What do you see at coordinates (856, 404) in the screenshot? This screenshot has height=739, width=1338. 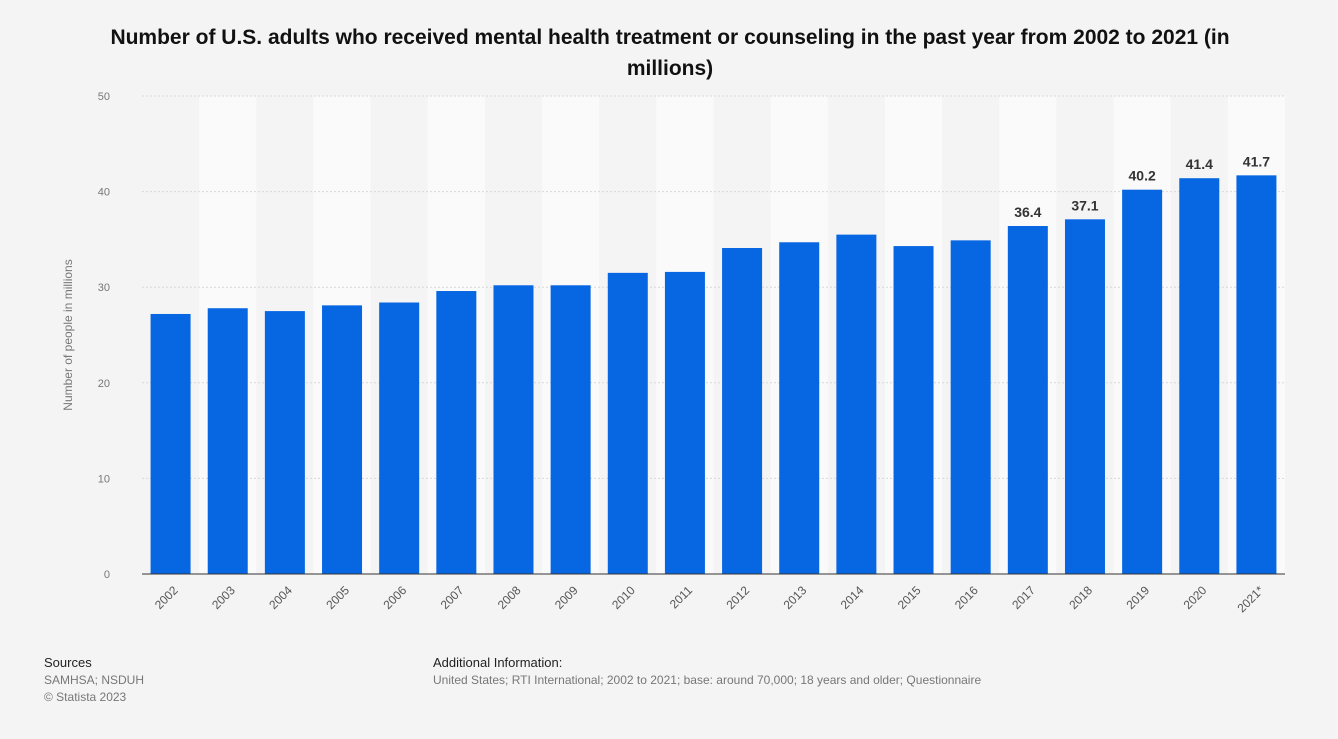 I see `bar-2014` at bounding box center [856, 404].